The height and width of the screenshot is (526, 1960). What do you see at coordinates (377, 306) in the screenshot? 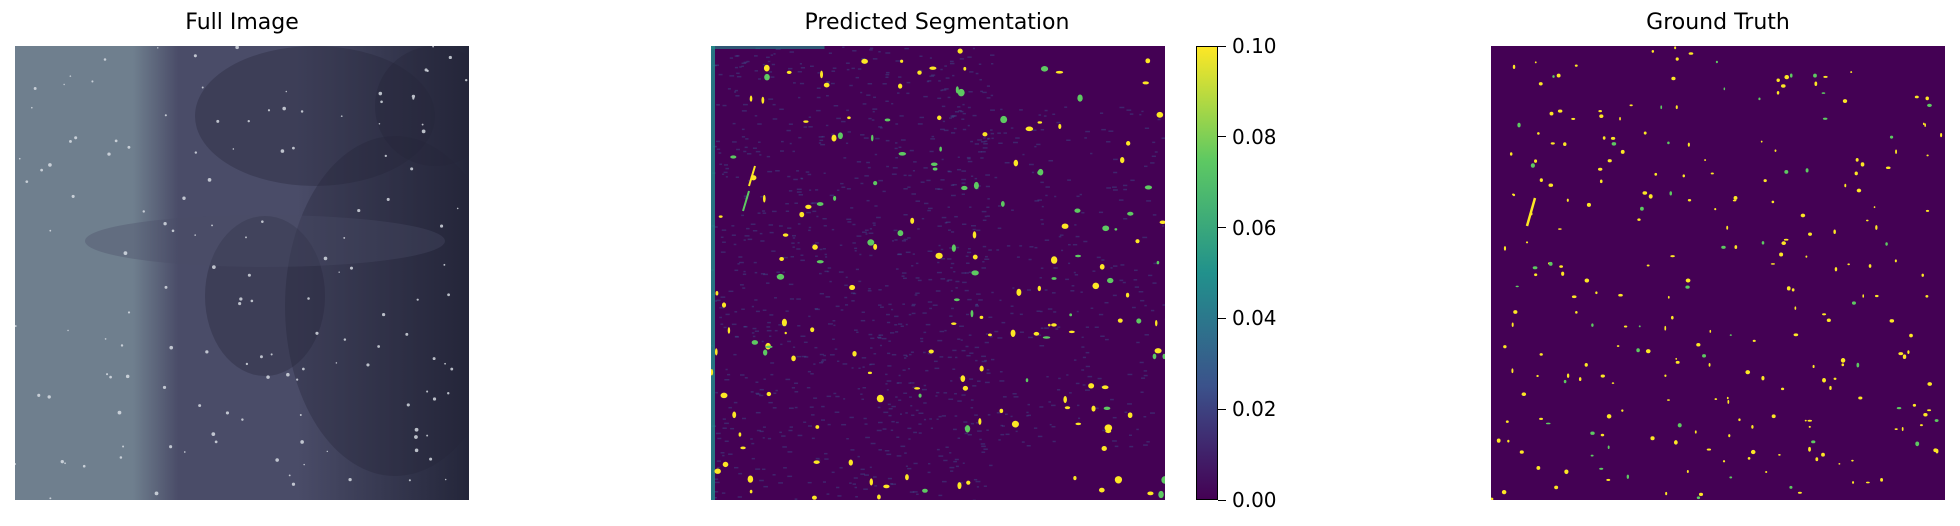
I see `dark-region` at bounding box center [377, 306].